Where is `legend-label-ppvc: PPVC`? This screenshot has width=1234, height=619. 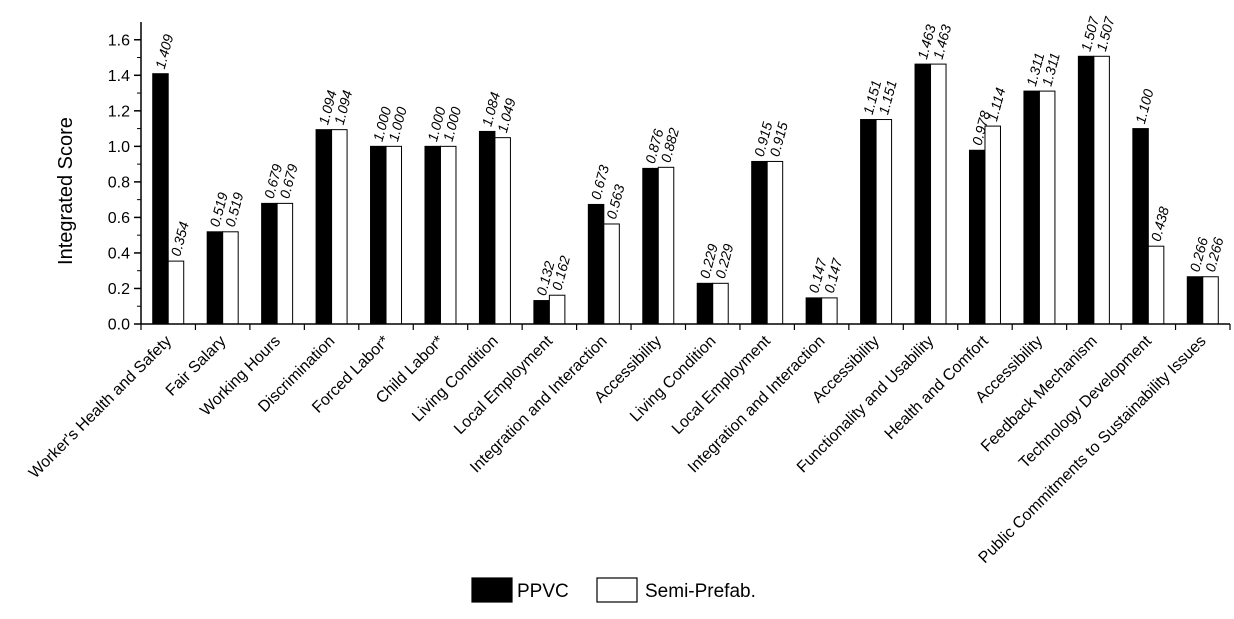
legend-label-ppvc: PPVC is located at coordinates (543, 591).